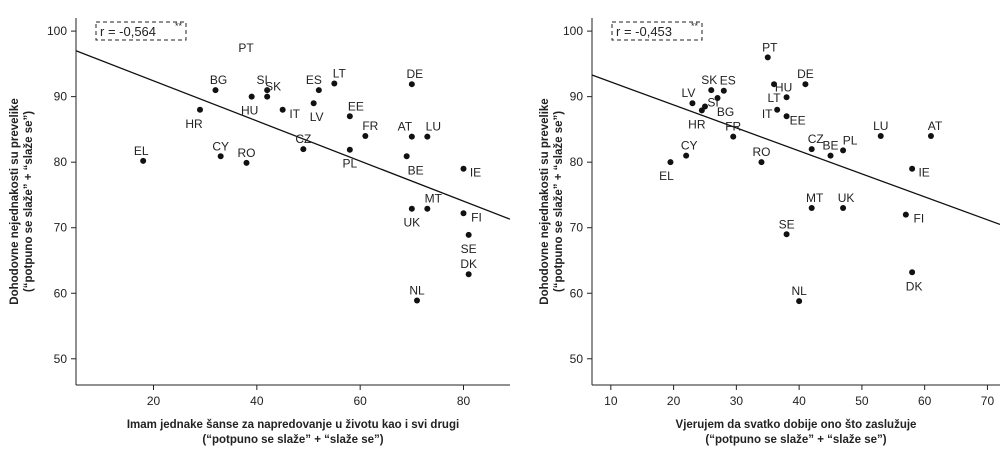 The image size is (1000, 453). What do you see at coordinates (767, 57) in the screenshot?
I see `data-point-pt` at bounding box center [767, 57].